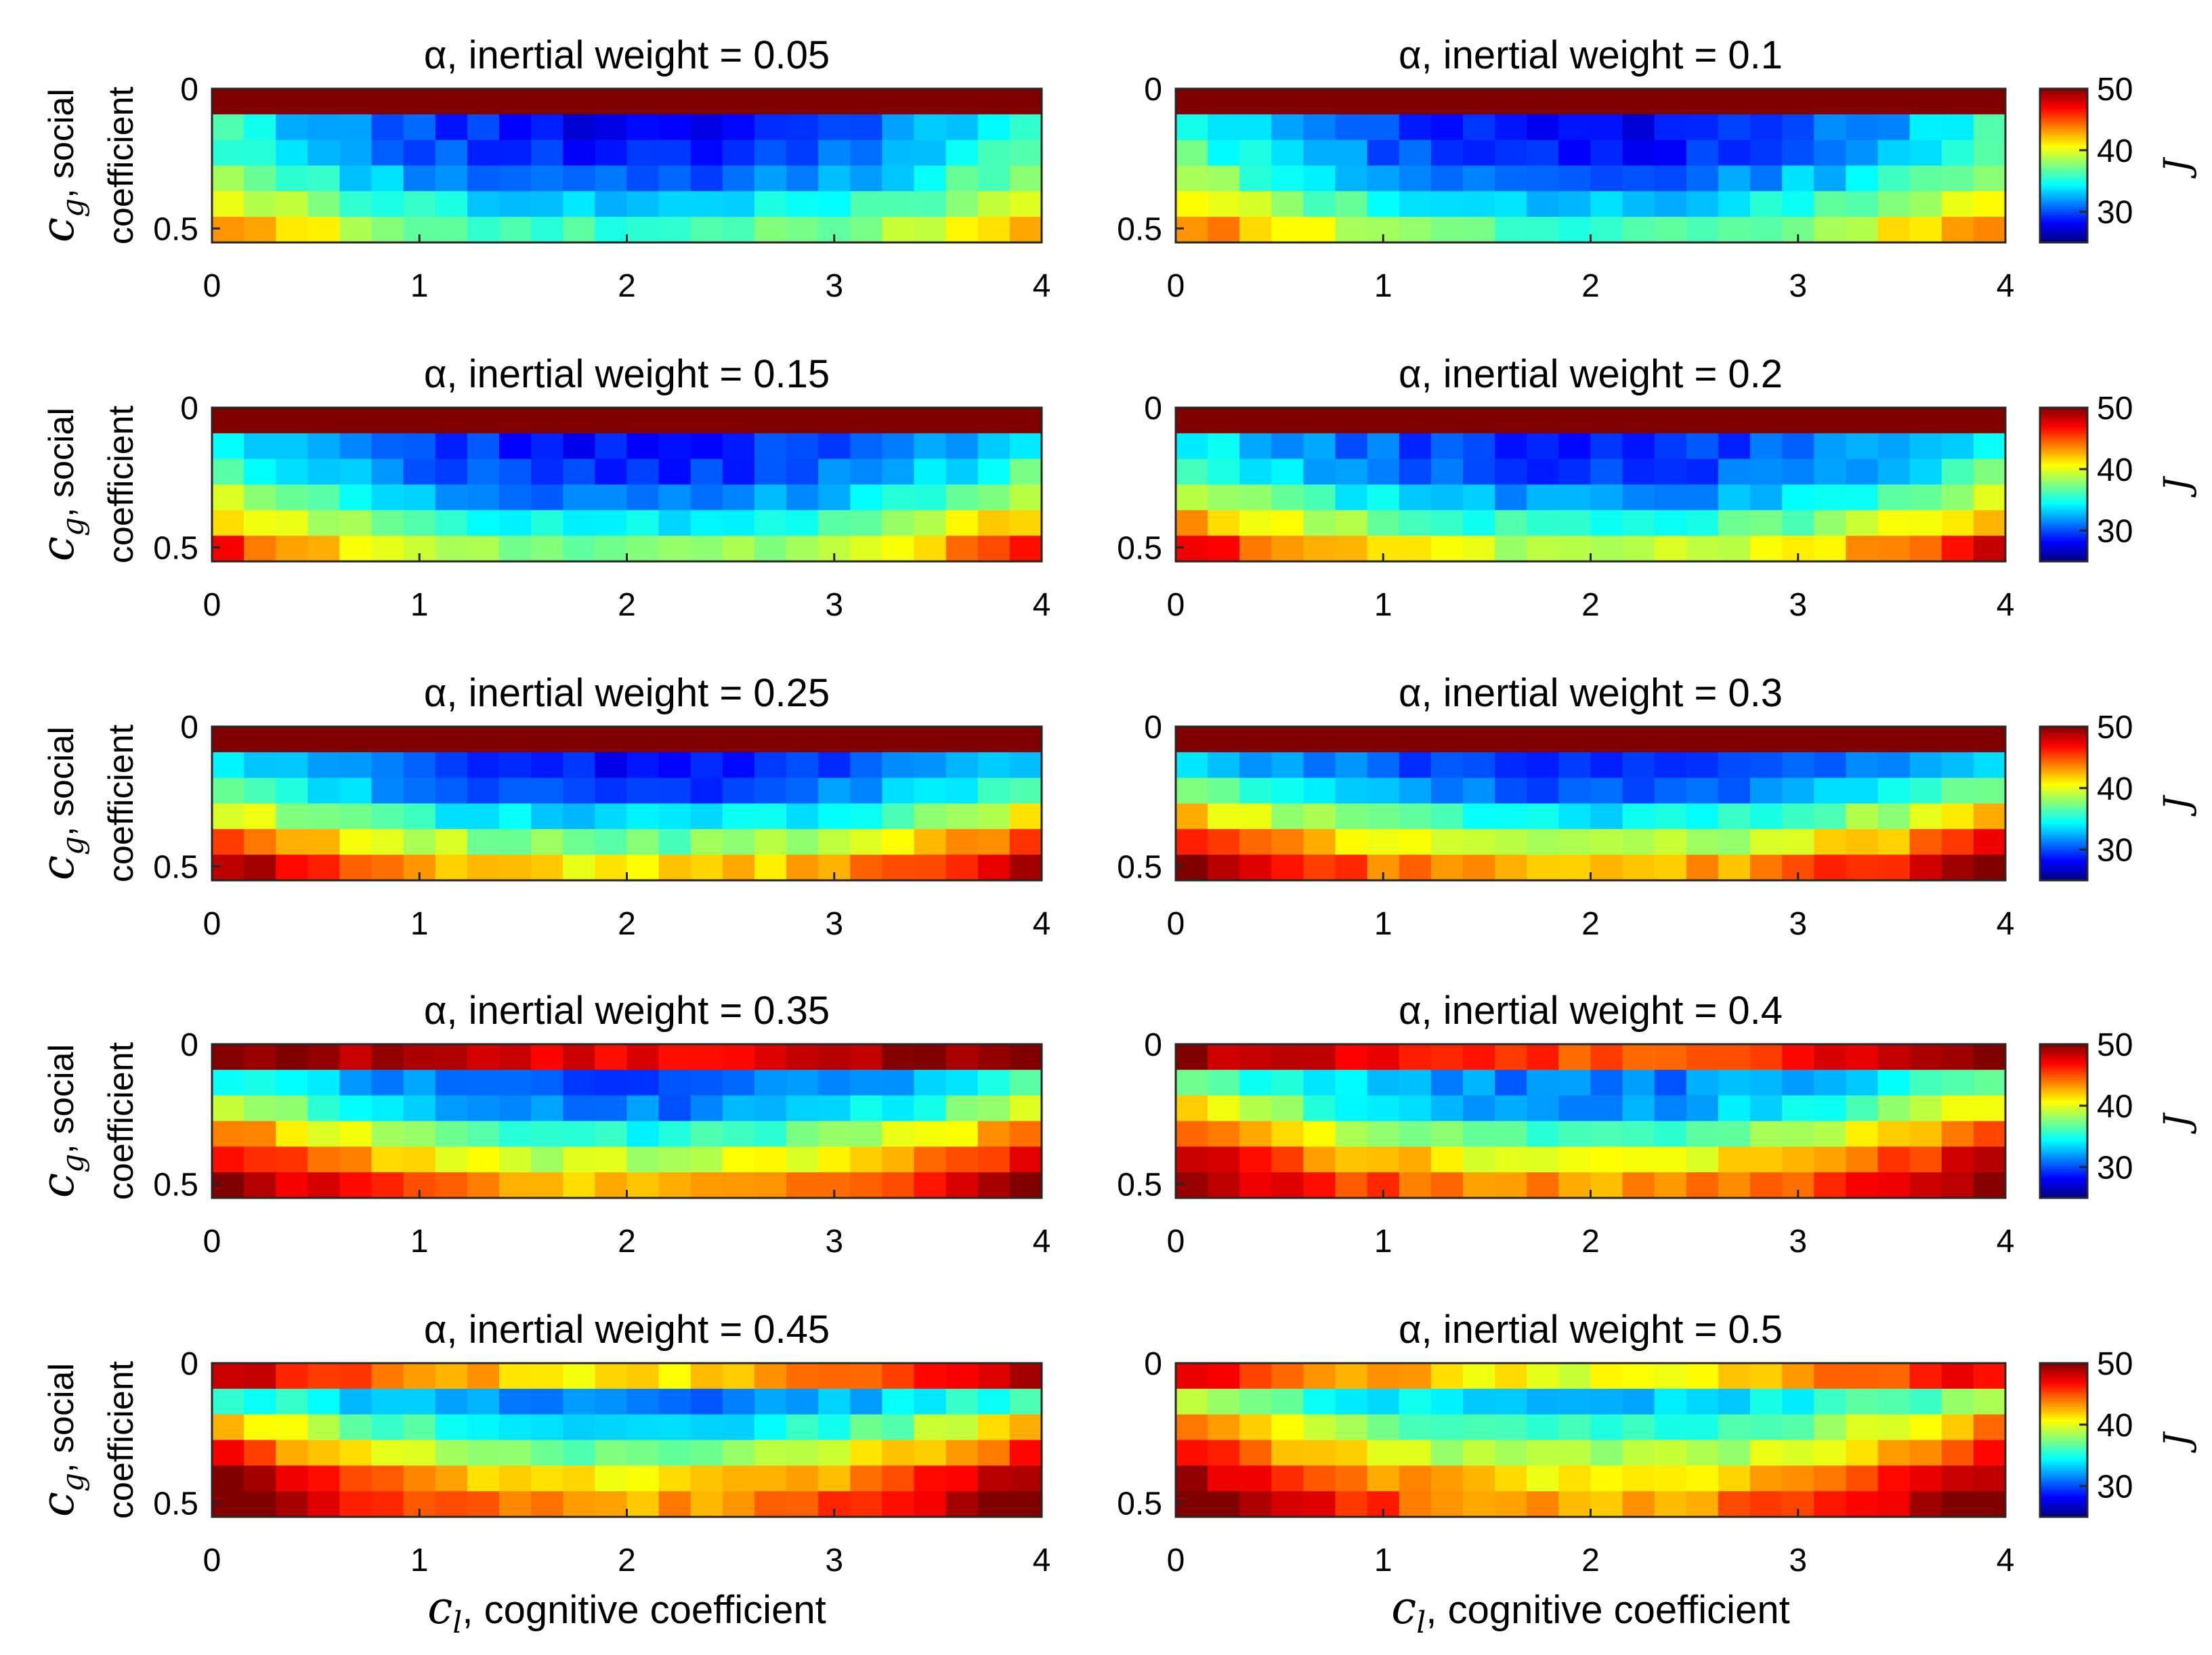  What do you see at coordinates (1042, 605) in the screenshot?
I see `x-tick-label: 4` at bounding box center [1042, 605].